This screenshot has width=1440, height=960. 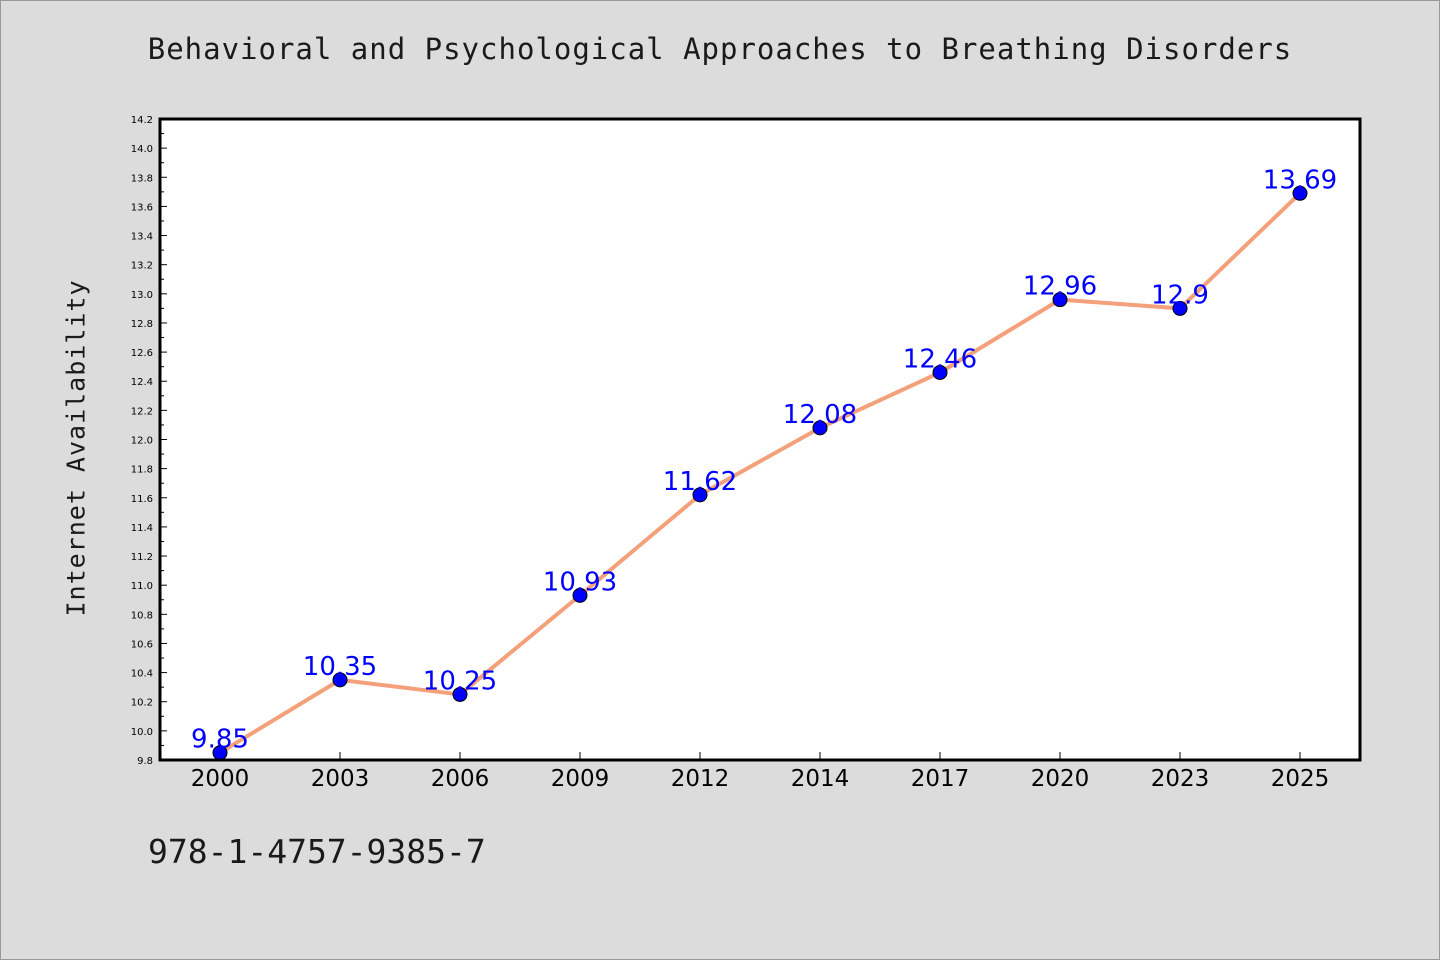 I want to click on y-tick-label: 13.8, so click(x=142, y=178).